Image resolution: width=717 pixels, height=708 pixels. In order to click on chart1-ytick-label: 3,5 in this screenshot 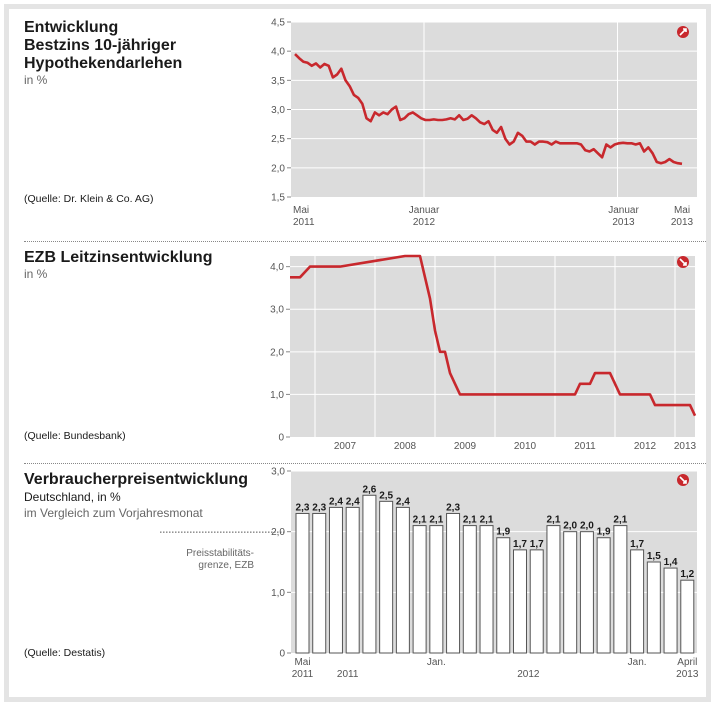, I will do `click(278, 81)`.